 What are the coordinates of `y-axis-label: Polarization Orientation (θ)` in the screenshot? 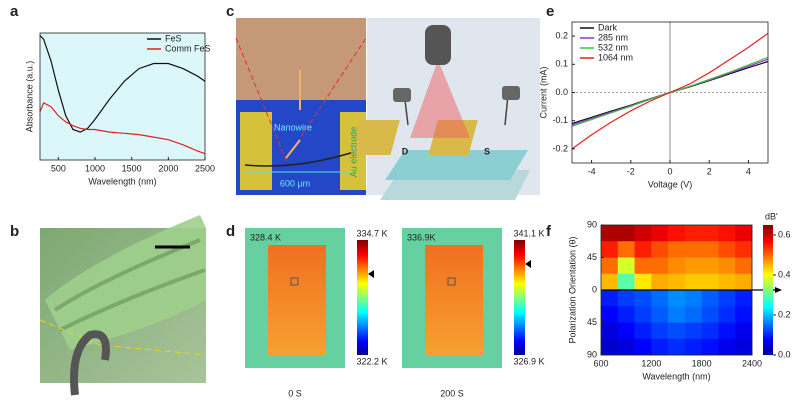 It's located at (572, 289).